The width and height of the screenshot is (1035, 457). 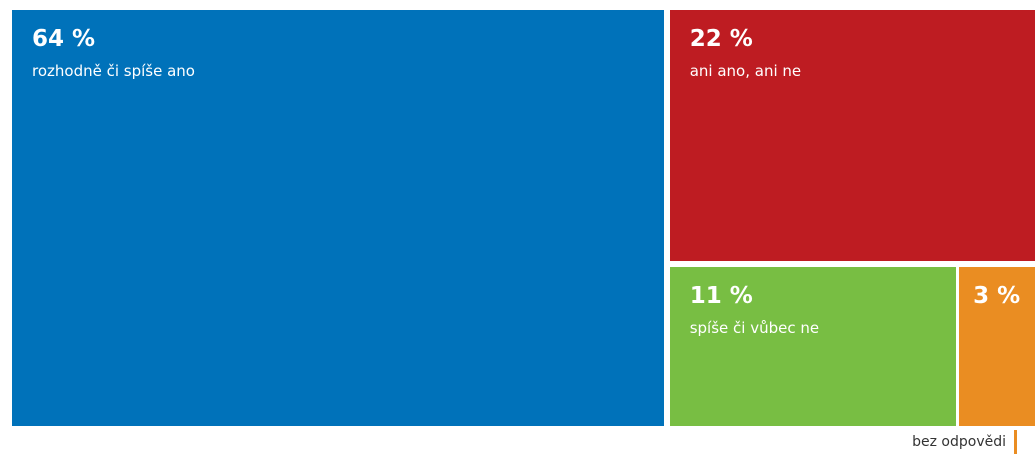 I want to click on tile-category-label: rozhodně či spíše ano, so click(x=113, y=71).